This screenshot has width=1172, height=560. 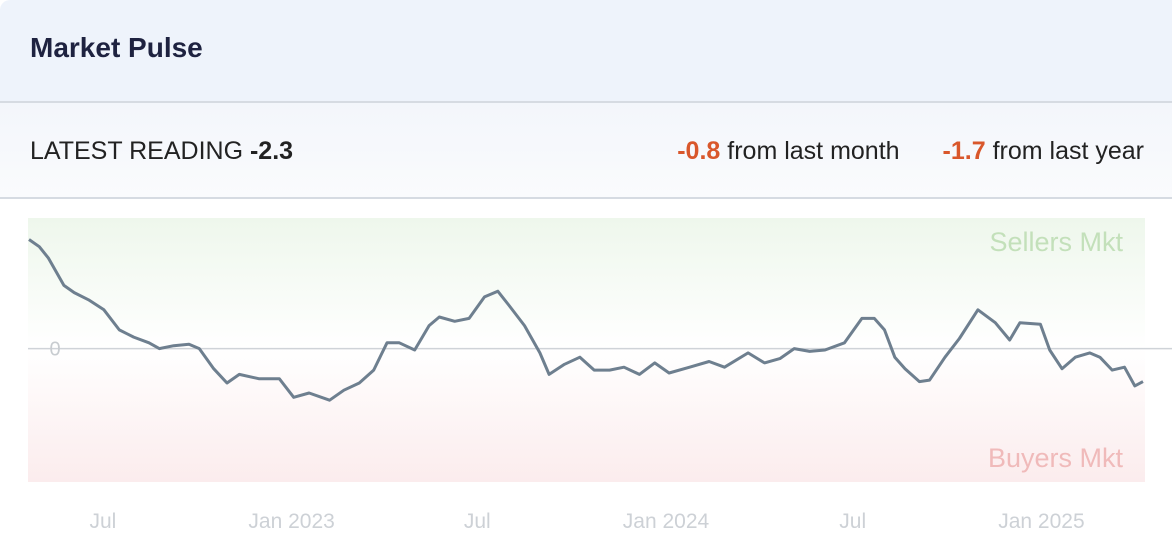 I want to click on month-change-label: from last month, so click(x=813, y=151).